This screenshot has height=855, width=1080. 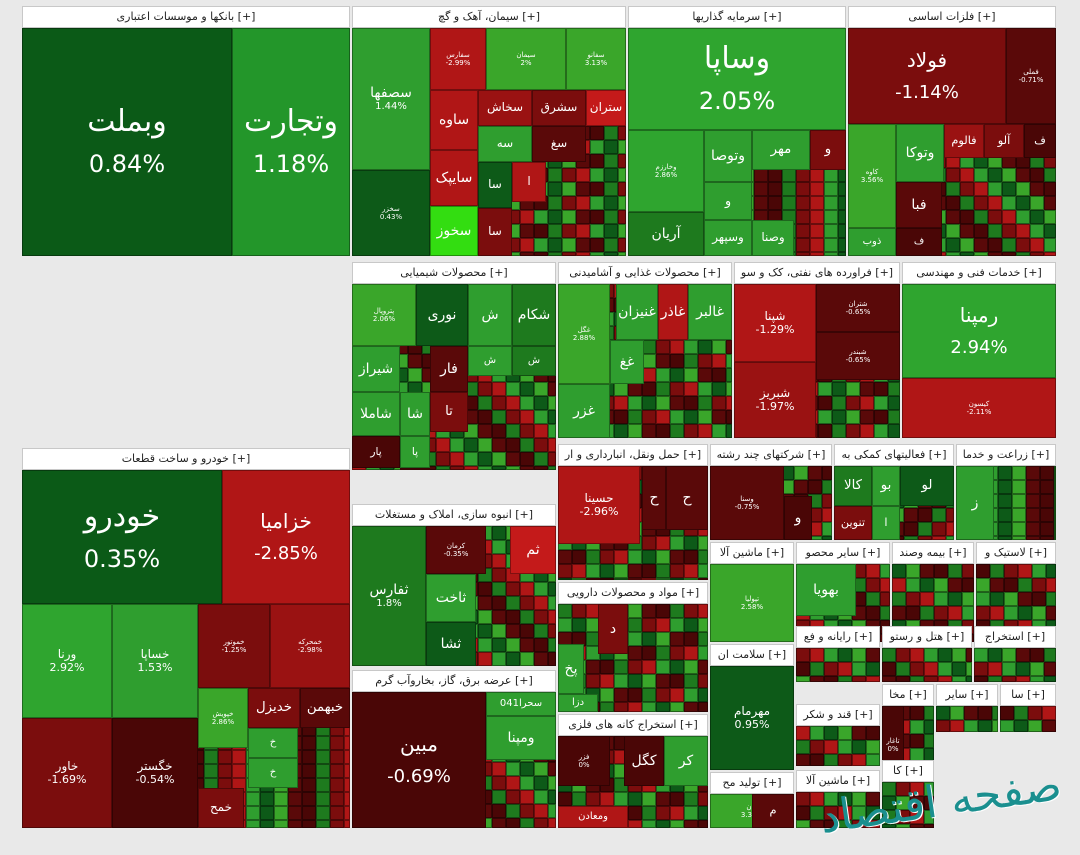 I want to click on sector-header: تولید مح [+], so click(x=752, y=783).